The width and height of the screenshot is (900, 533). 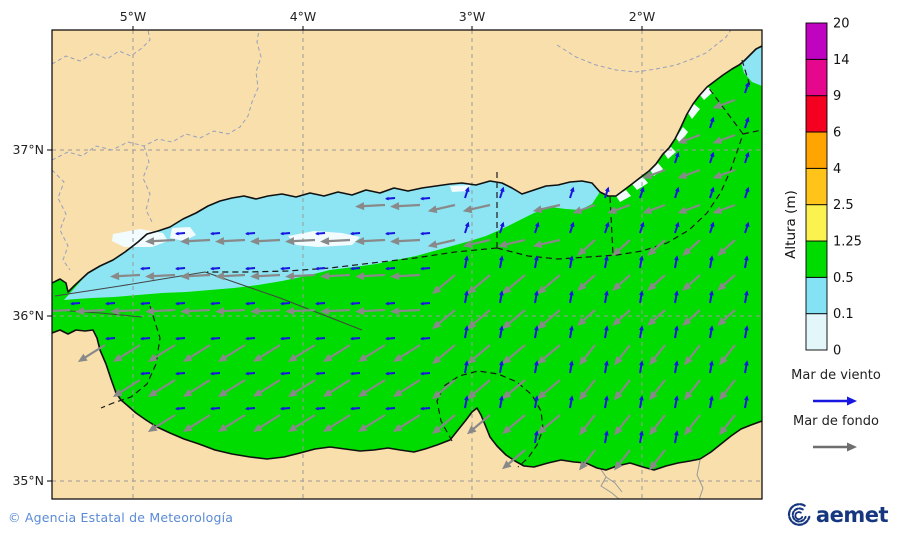 I want to click on colorbar-tick-label: 6, so click(x=837, y=133).